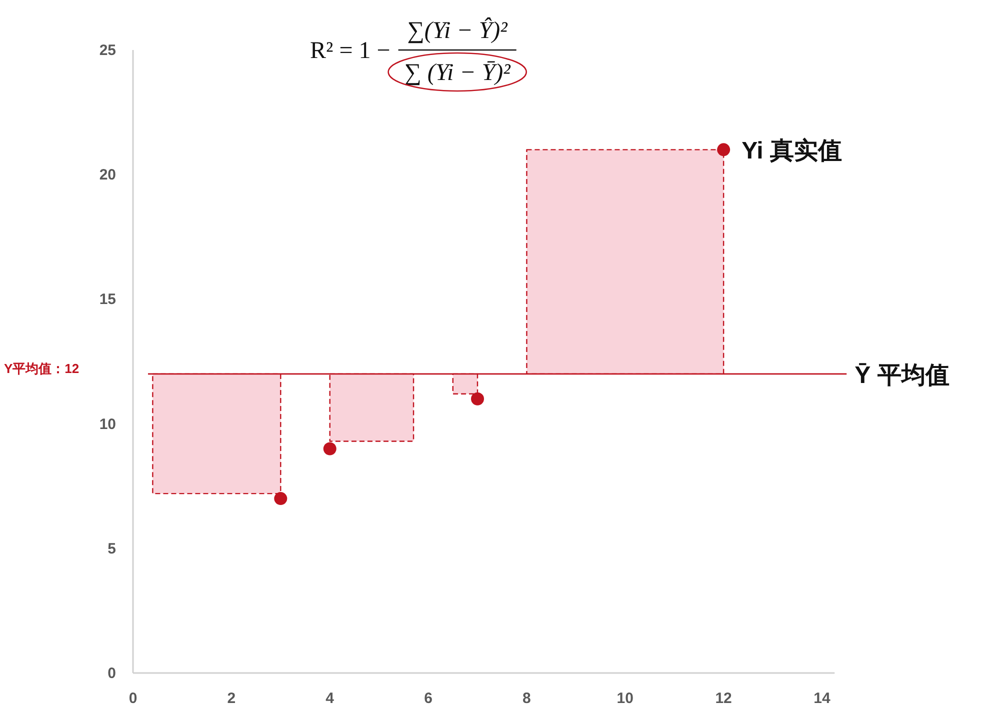 Image resolution: width=1000 pixels, height=721 pixels. What do you see at coordinates (133, 698) in the screenshot?
I see `x-tick-label: 0` at bounding box center [133, 698].